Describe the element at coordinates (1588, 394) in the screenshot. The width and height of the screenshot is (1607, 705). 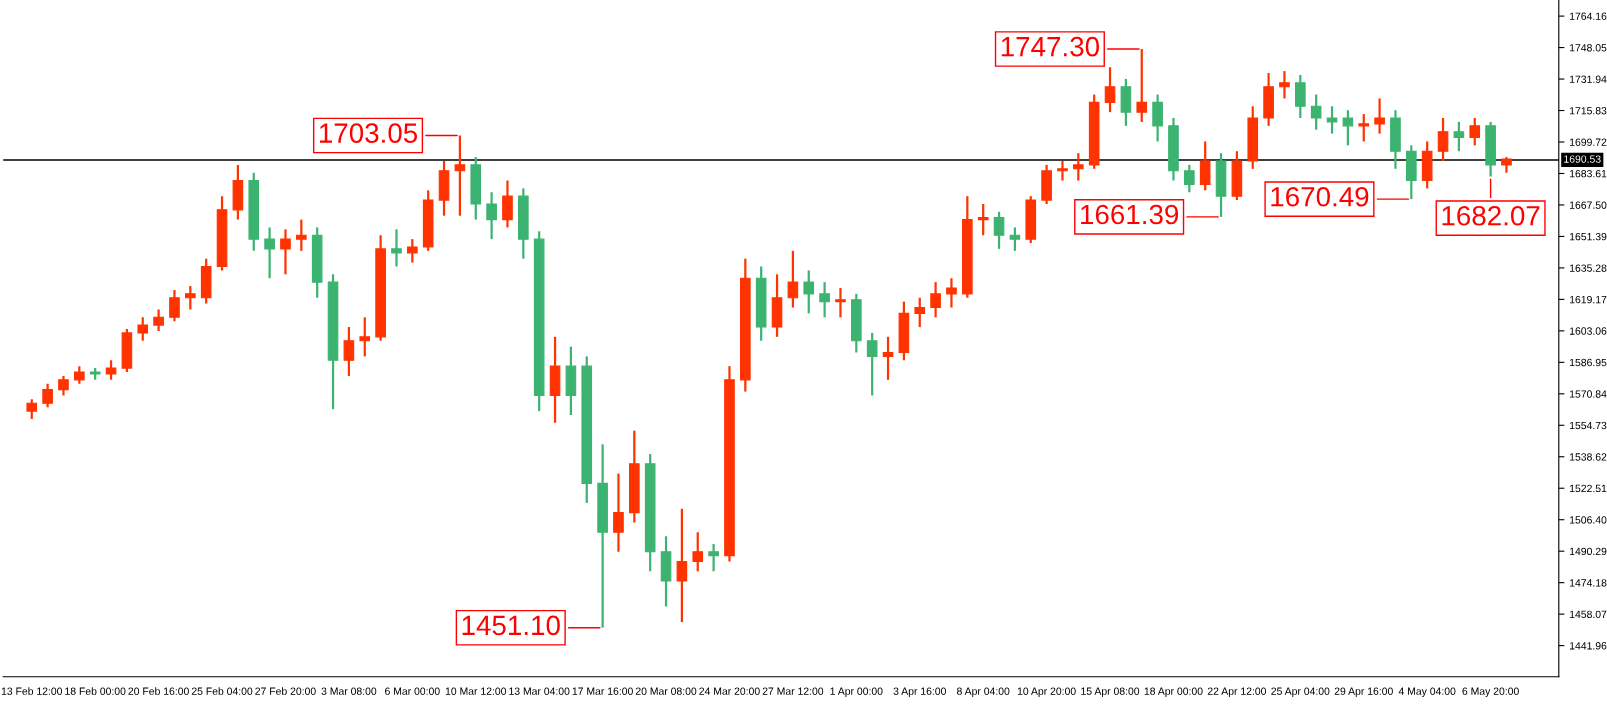
I see `y-tick-label: 1570.84` at that location.